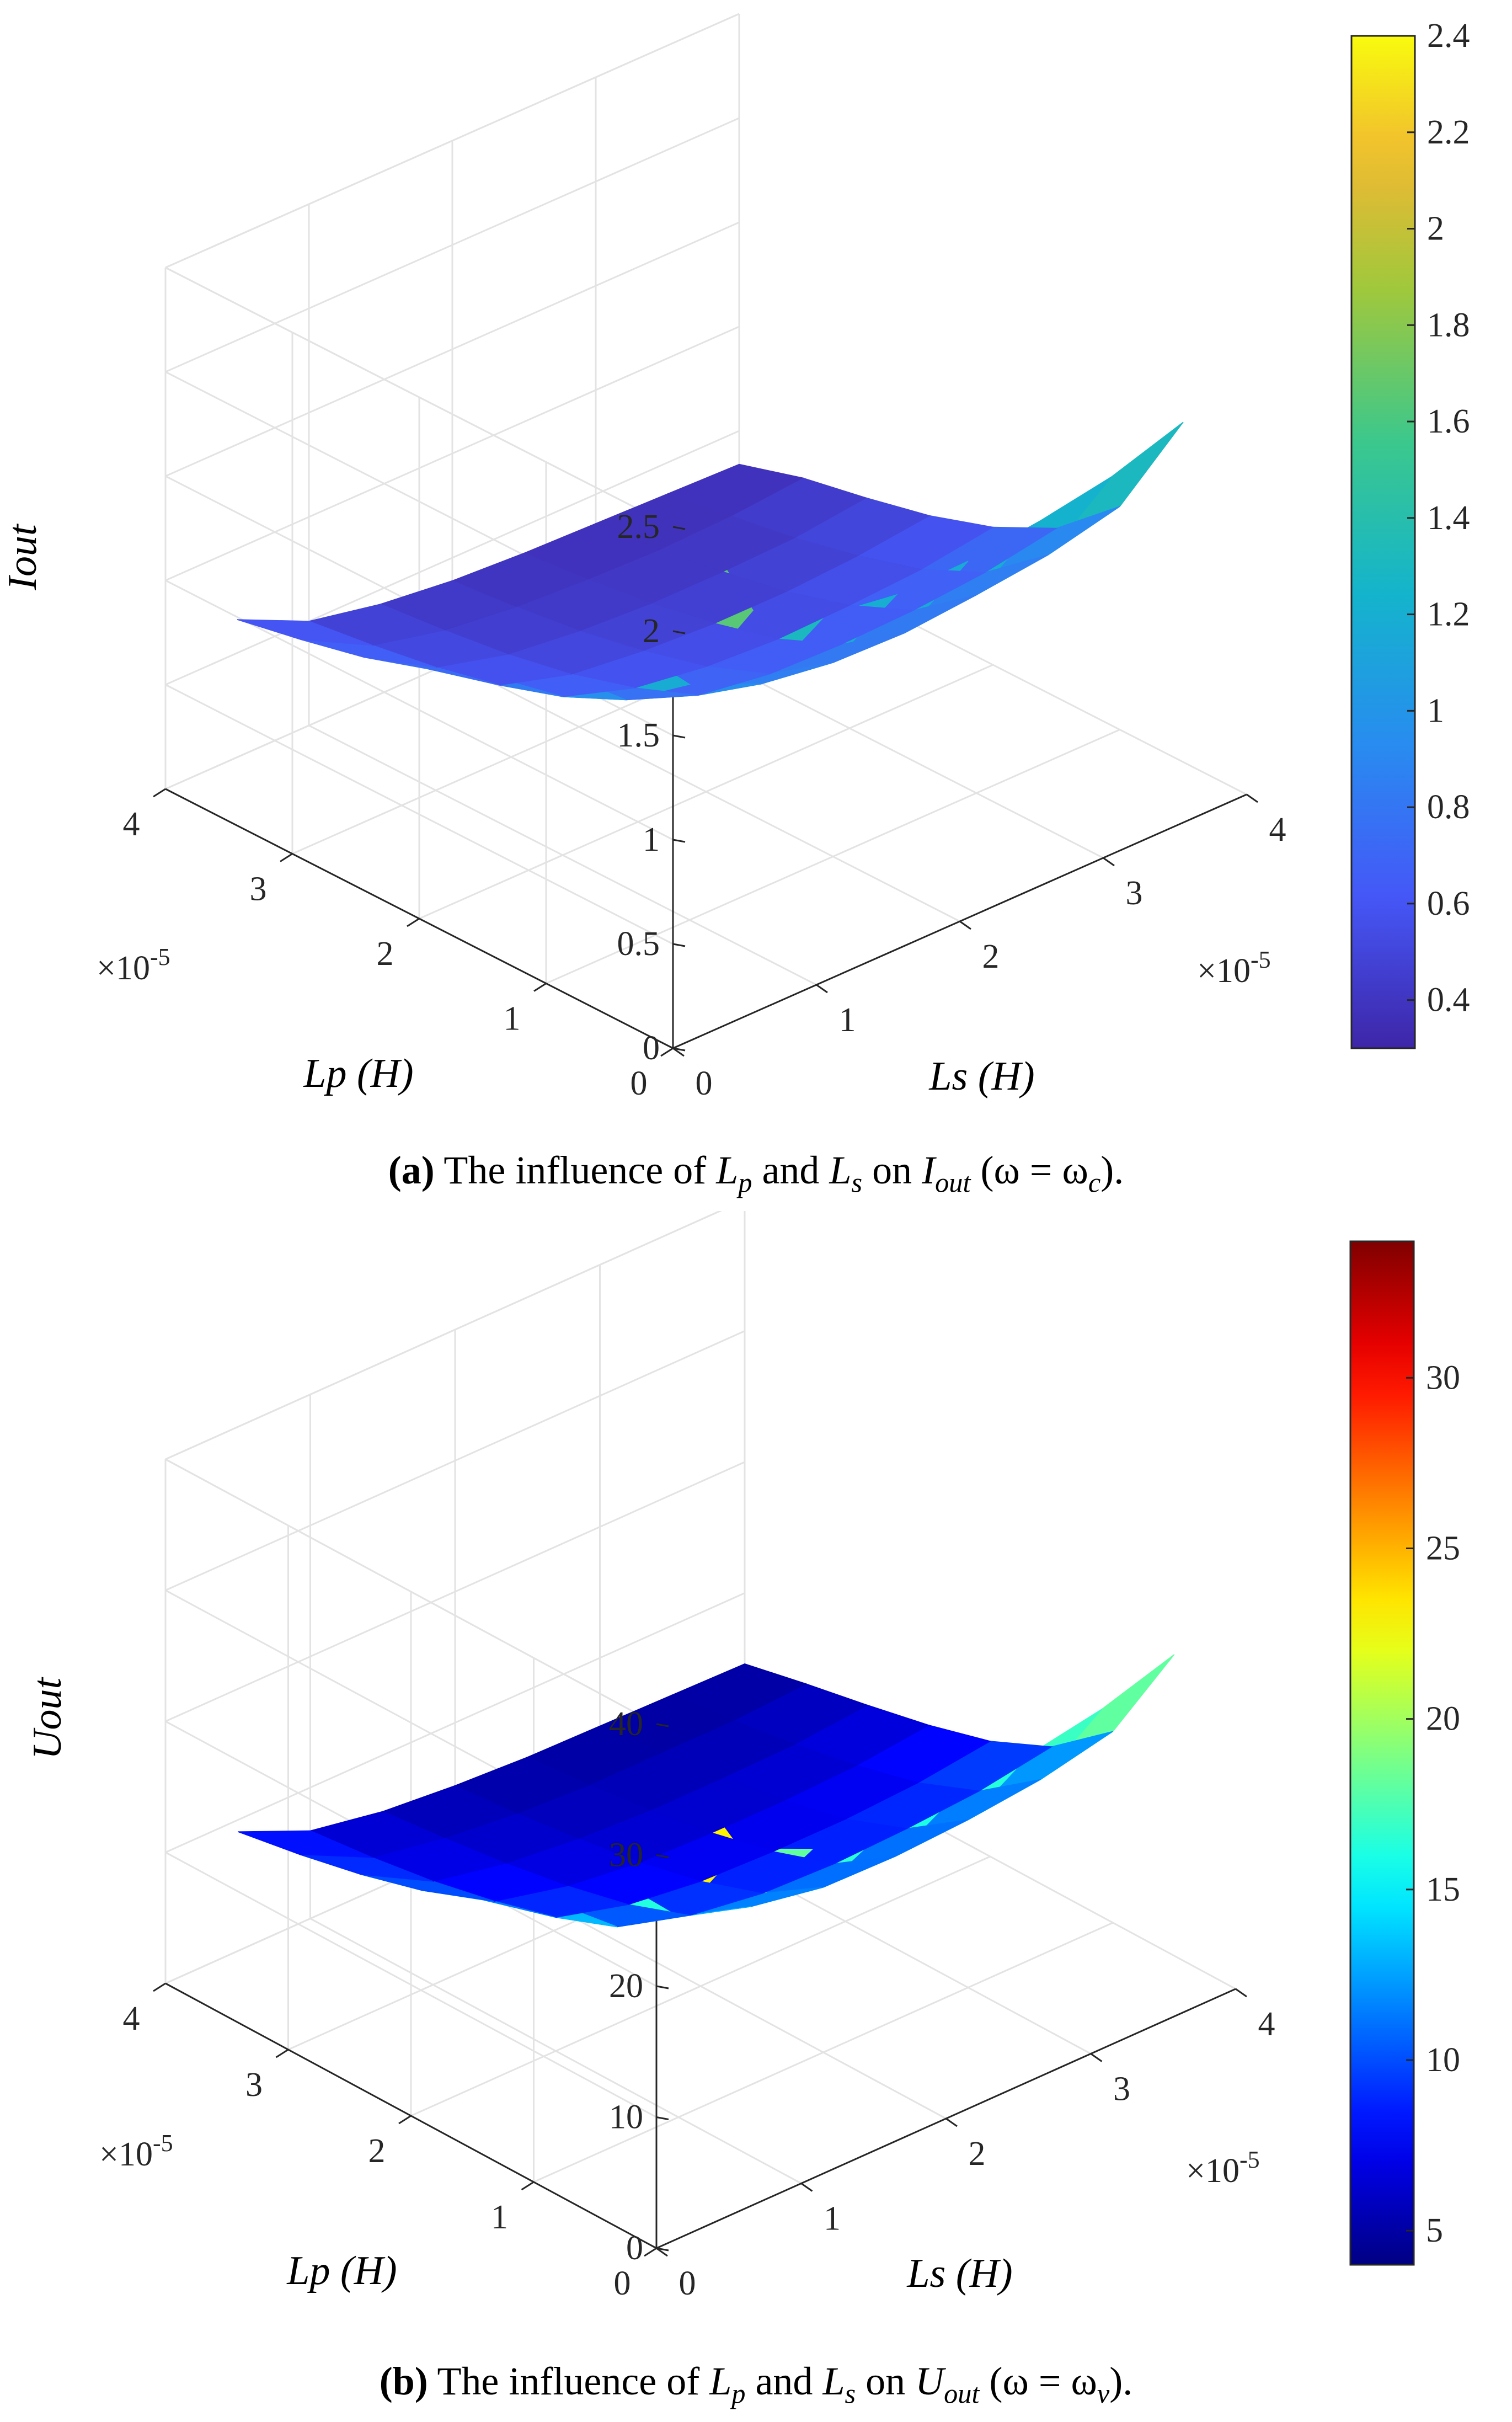 Image resolution: width=1512 pixels, height=2422 pixels. What do you see at coordinates (978, 2154) in the screenshot?
I see `ls-tick-label: 2` at bounding box center [978, 2154].